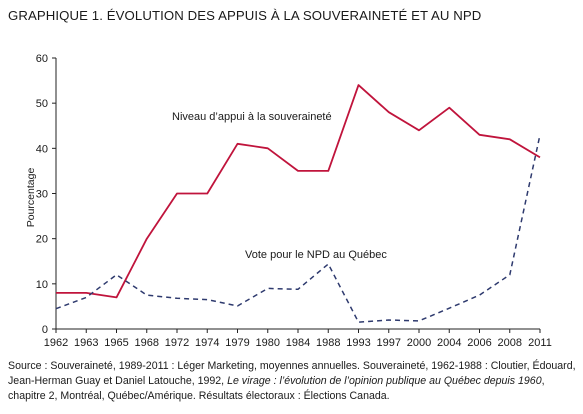 The image size is (583, 414). What do you see at coordinates (45, 330) in the screenshot?
I see `y-tick-label: 0` at bounding box center [45, 330].